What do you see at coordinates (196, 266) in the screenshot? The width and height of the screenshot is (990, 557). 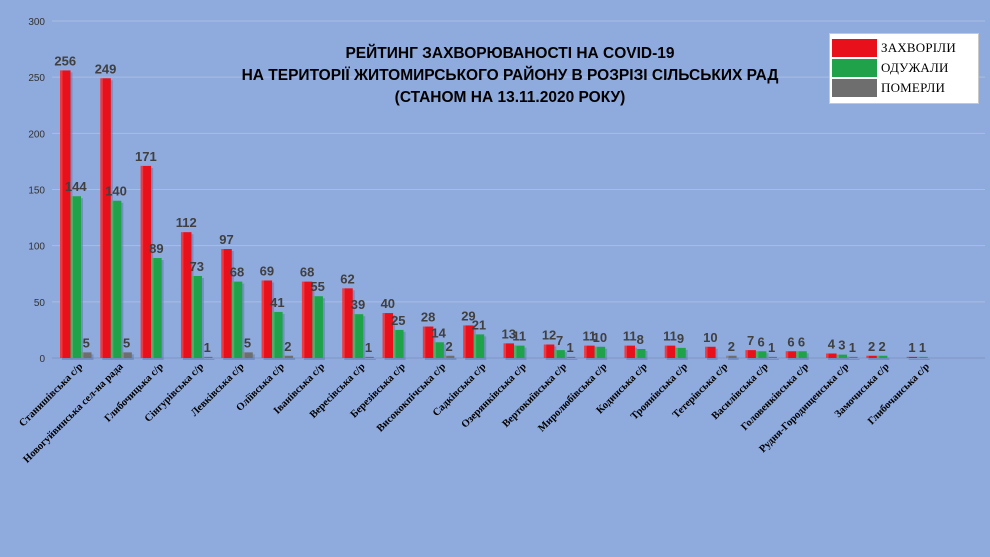 I see `data-label-recovered: 73` at bounding box center [196, 266].